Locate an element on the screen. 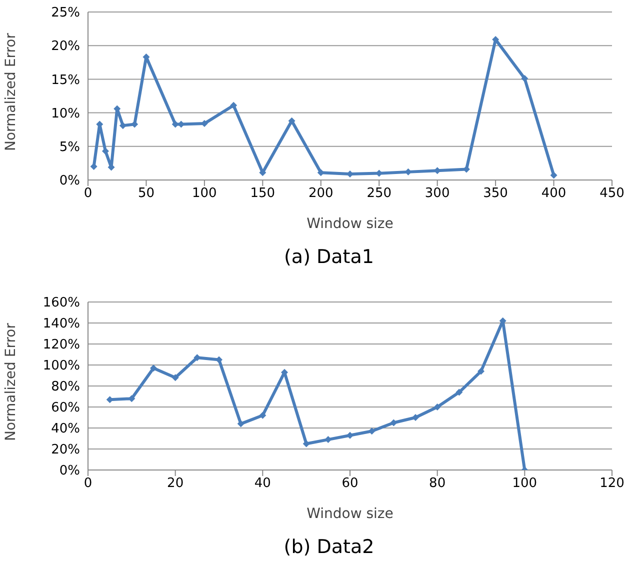 The height and width of the screenshot is (583, 638). text: (b) Data2 is located at coordinates (329, 547).